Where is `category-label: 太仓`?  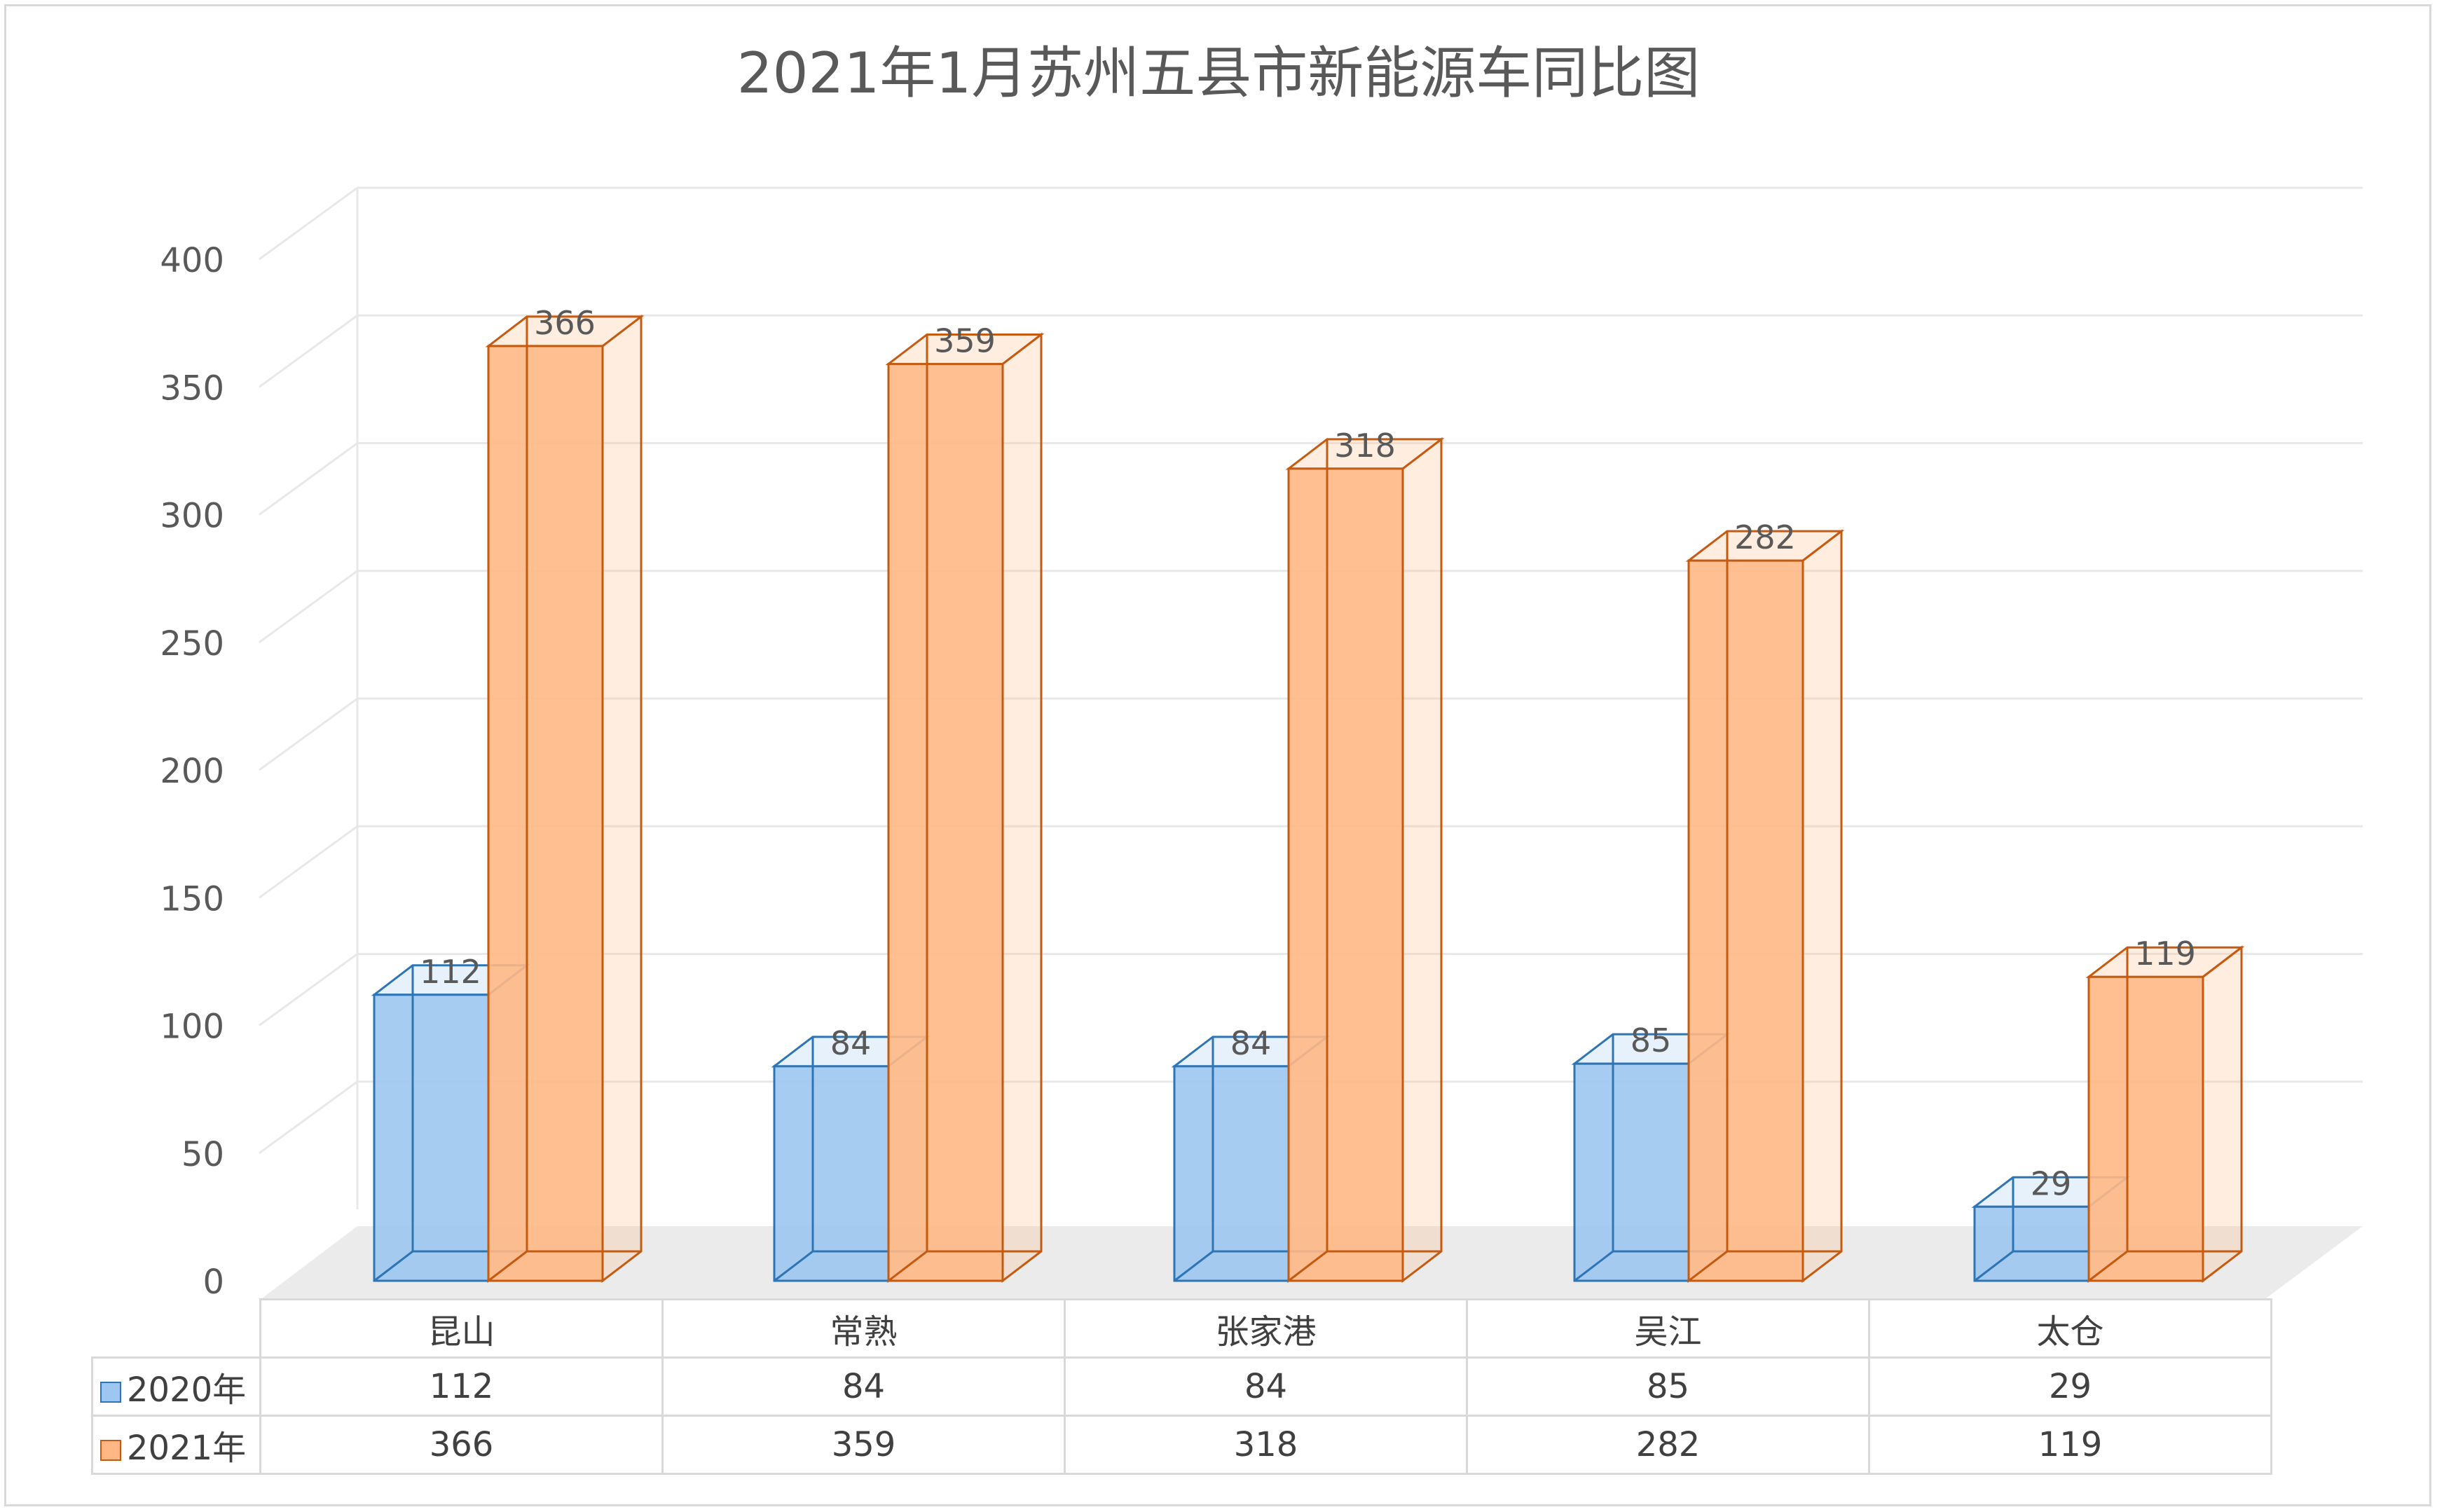 category-label: 太仓 is located at coordinates (2070, 1328).